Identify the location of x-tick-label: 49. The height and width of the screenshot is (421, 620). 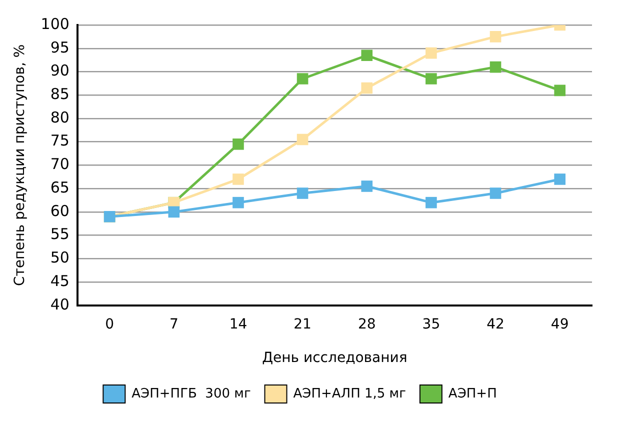
(559, 324).